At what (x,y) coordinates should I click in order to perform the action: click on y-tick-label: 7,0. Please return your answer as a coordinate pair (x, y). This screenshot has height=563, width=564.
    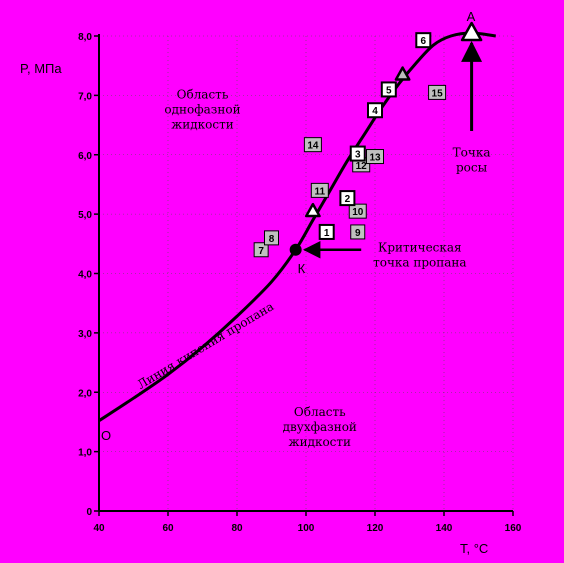
    Looking at the image, I should click on (85, 96).